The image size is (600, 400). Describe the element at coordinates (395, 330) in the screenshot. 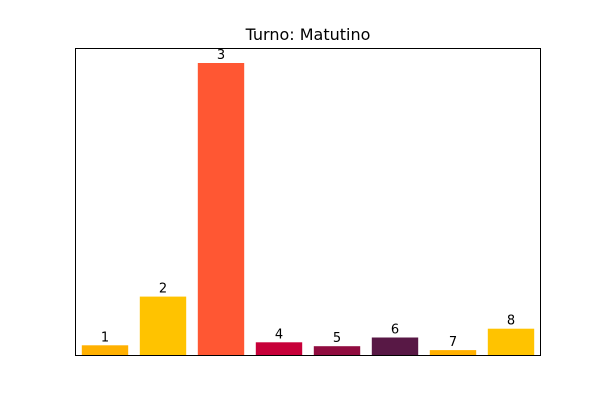

I see `bar-label-6: 6` at that location.